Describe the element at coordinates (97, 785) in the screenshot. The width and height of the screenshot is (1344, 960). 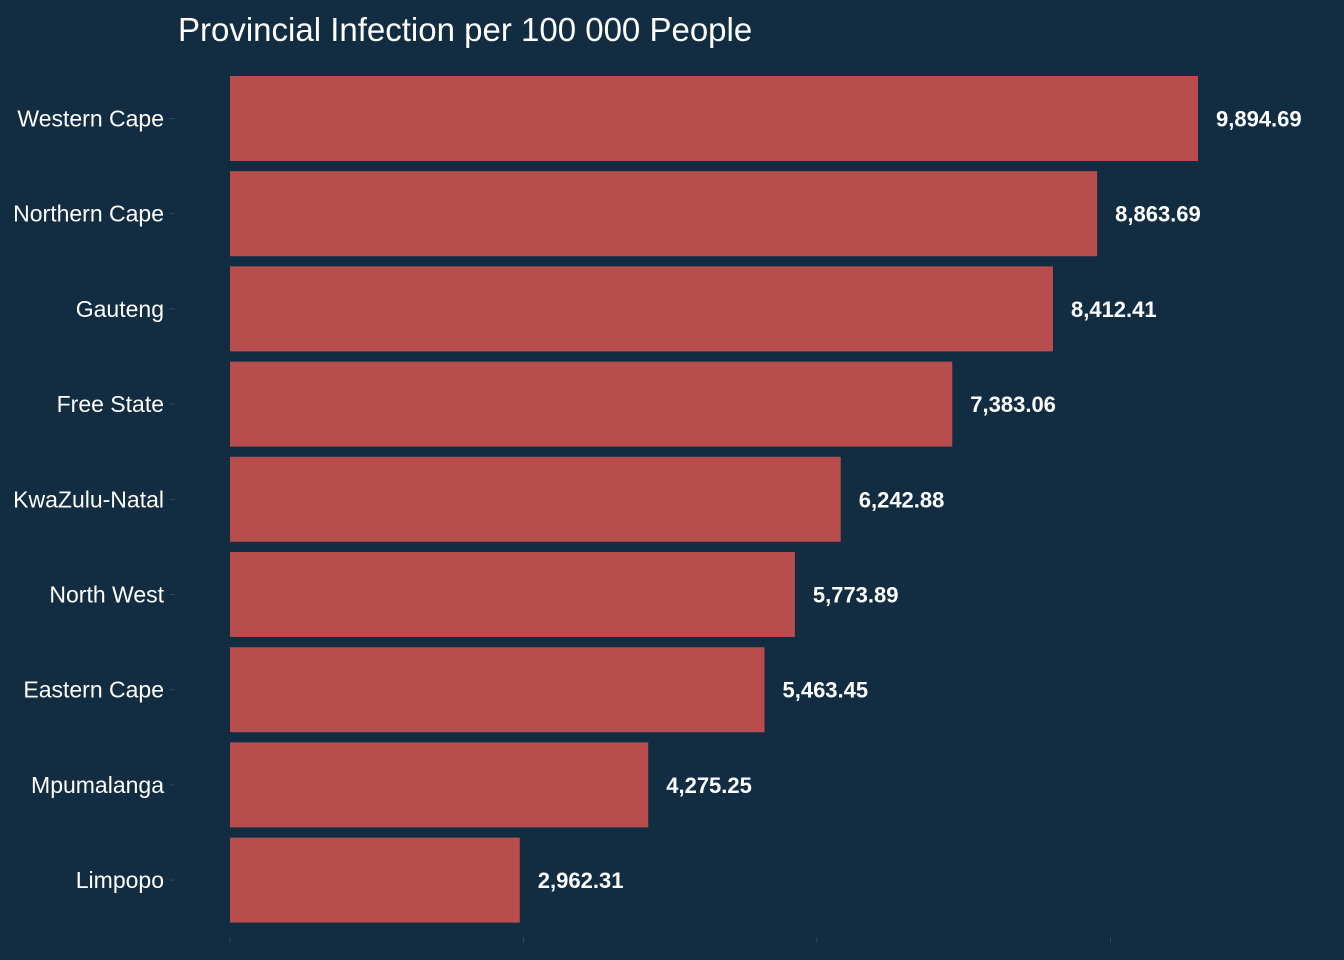
I see `category-label: Mpumalanga` at that location.